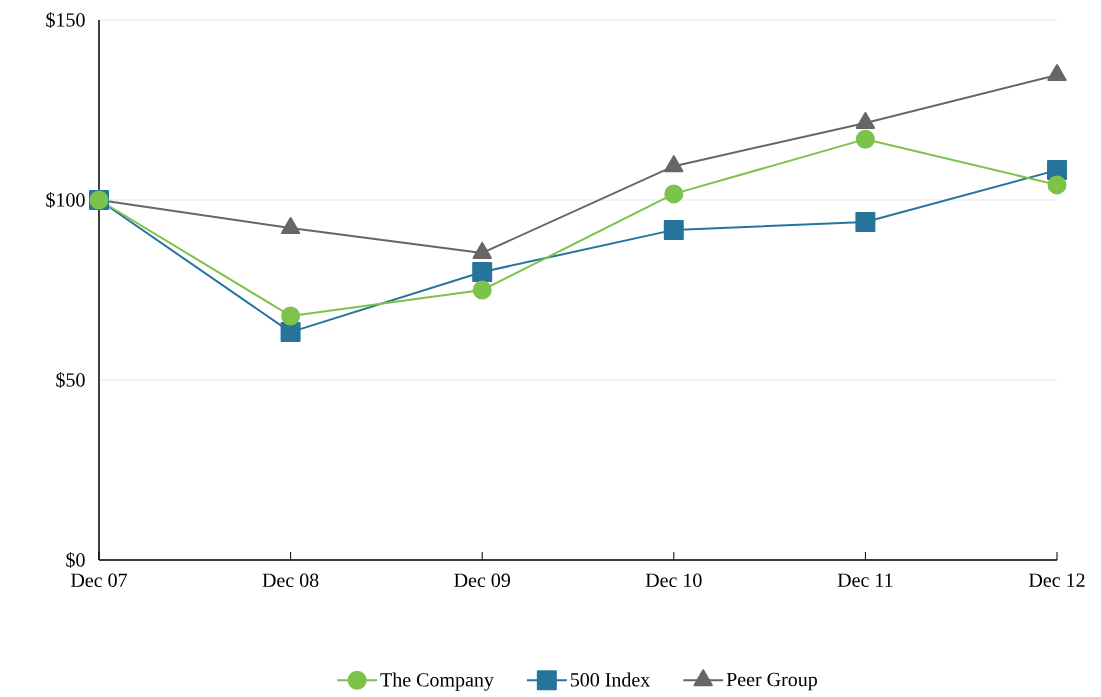 This screenshot has width=1101, height=697. What do you see at coordinates (65, 200) in the screenshot?
I see `y-tick-label: $100` at bounding box center [65, 200].